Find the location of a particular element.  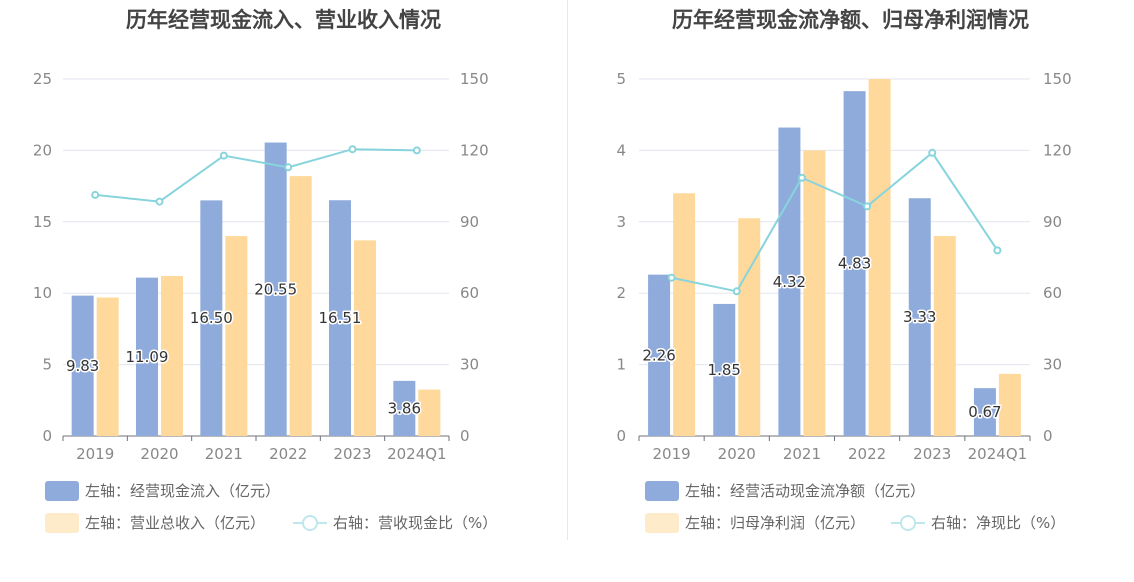

legend-label: 左轴：经营现金流入（亿元） is located at coordinates (183, 491).